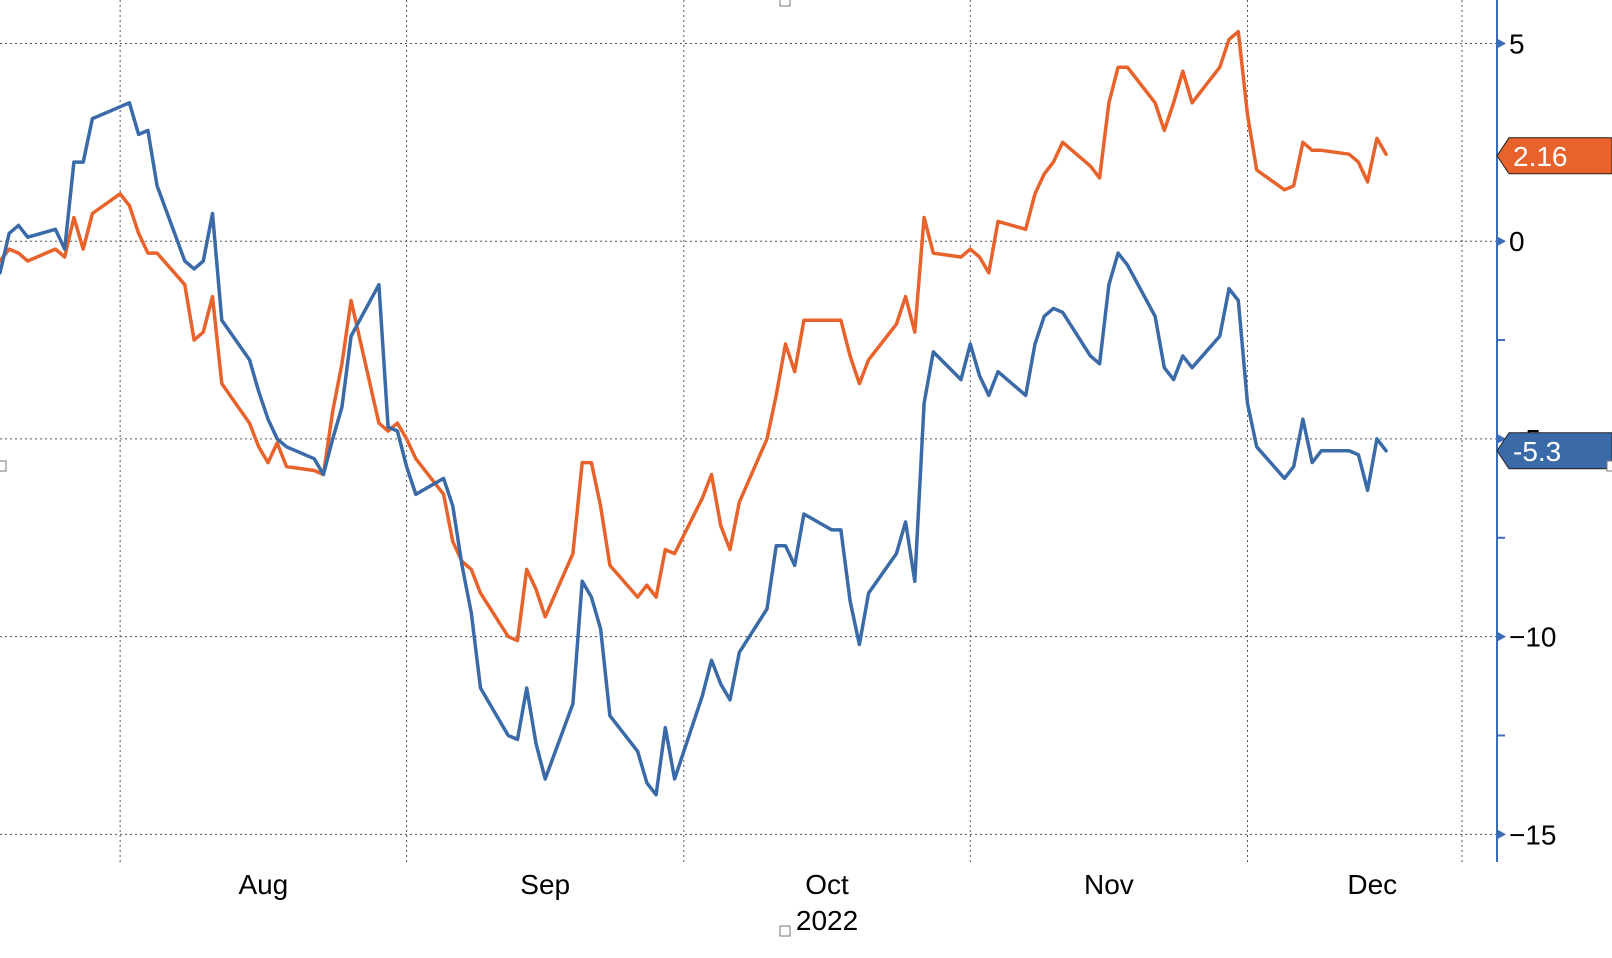 This screenshot has height=958, width=1612. Describe the element at coordinates (1609, 466) in the screenshot. I see `selection-handle-right` at that location.